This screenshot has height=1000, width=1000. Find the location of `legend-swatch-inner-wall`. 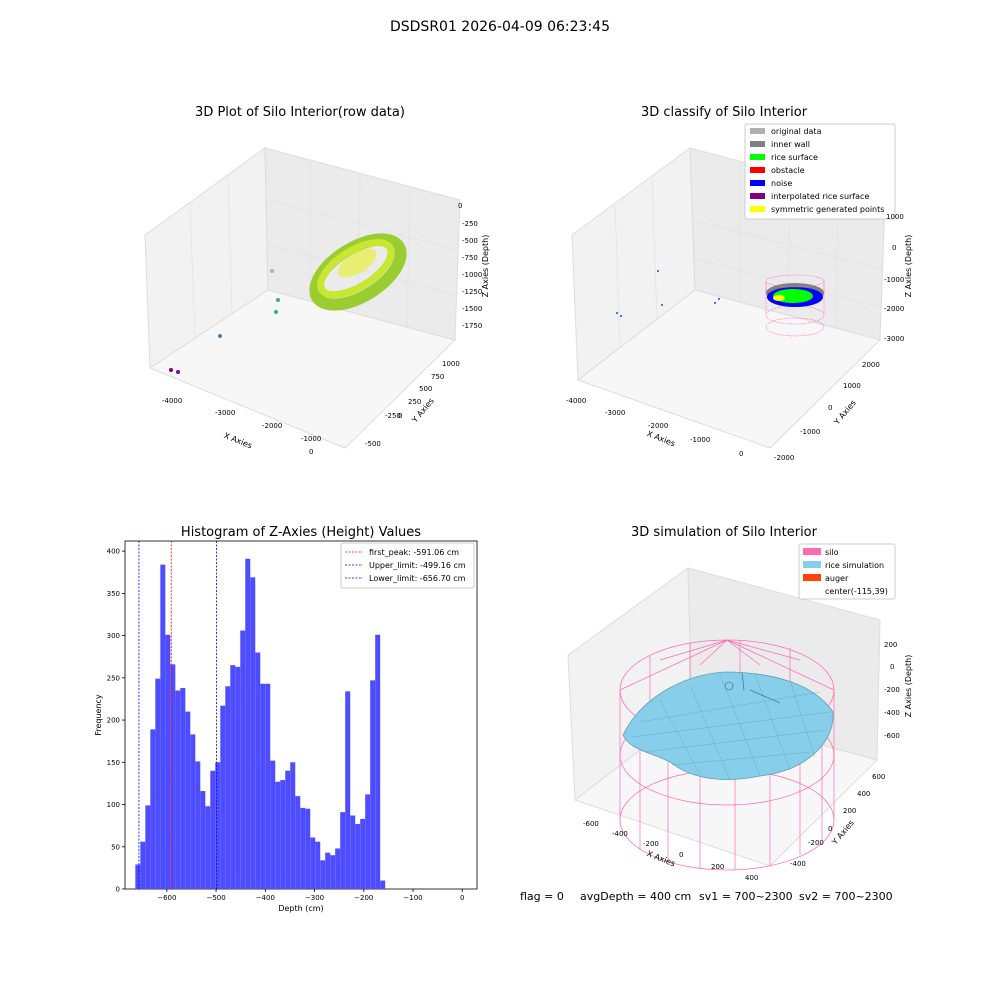

legend-swatch-inner-wall is located at coordinates (757, 144).